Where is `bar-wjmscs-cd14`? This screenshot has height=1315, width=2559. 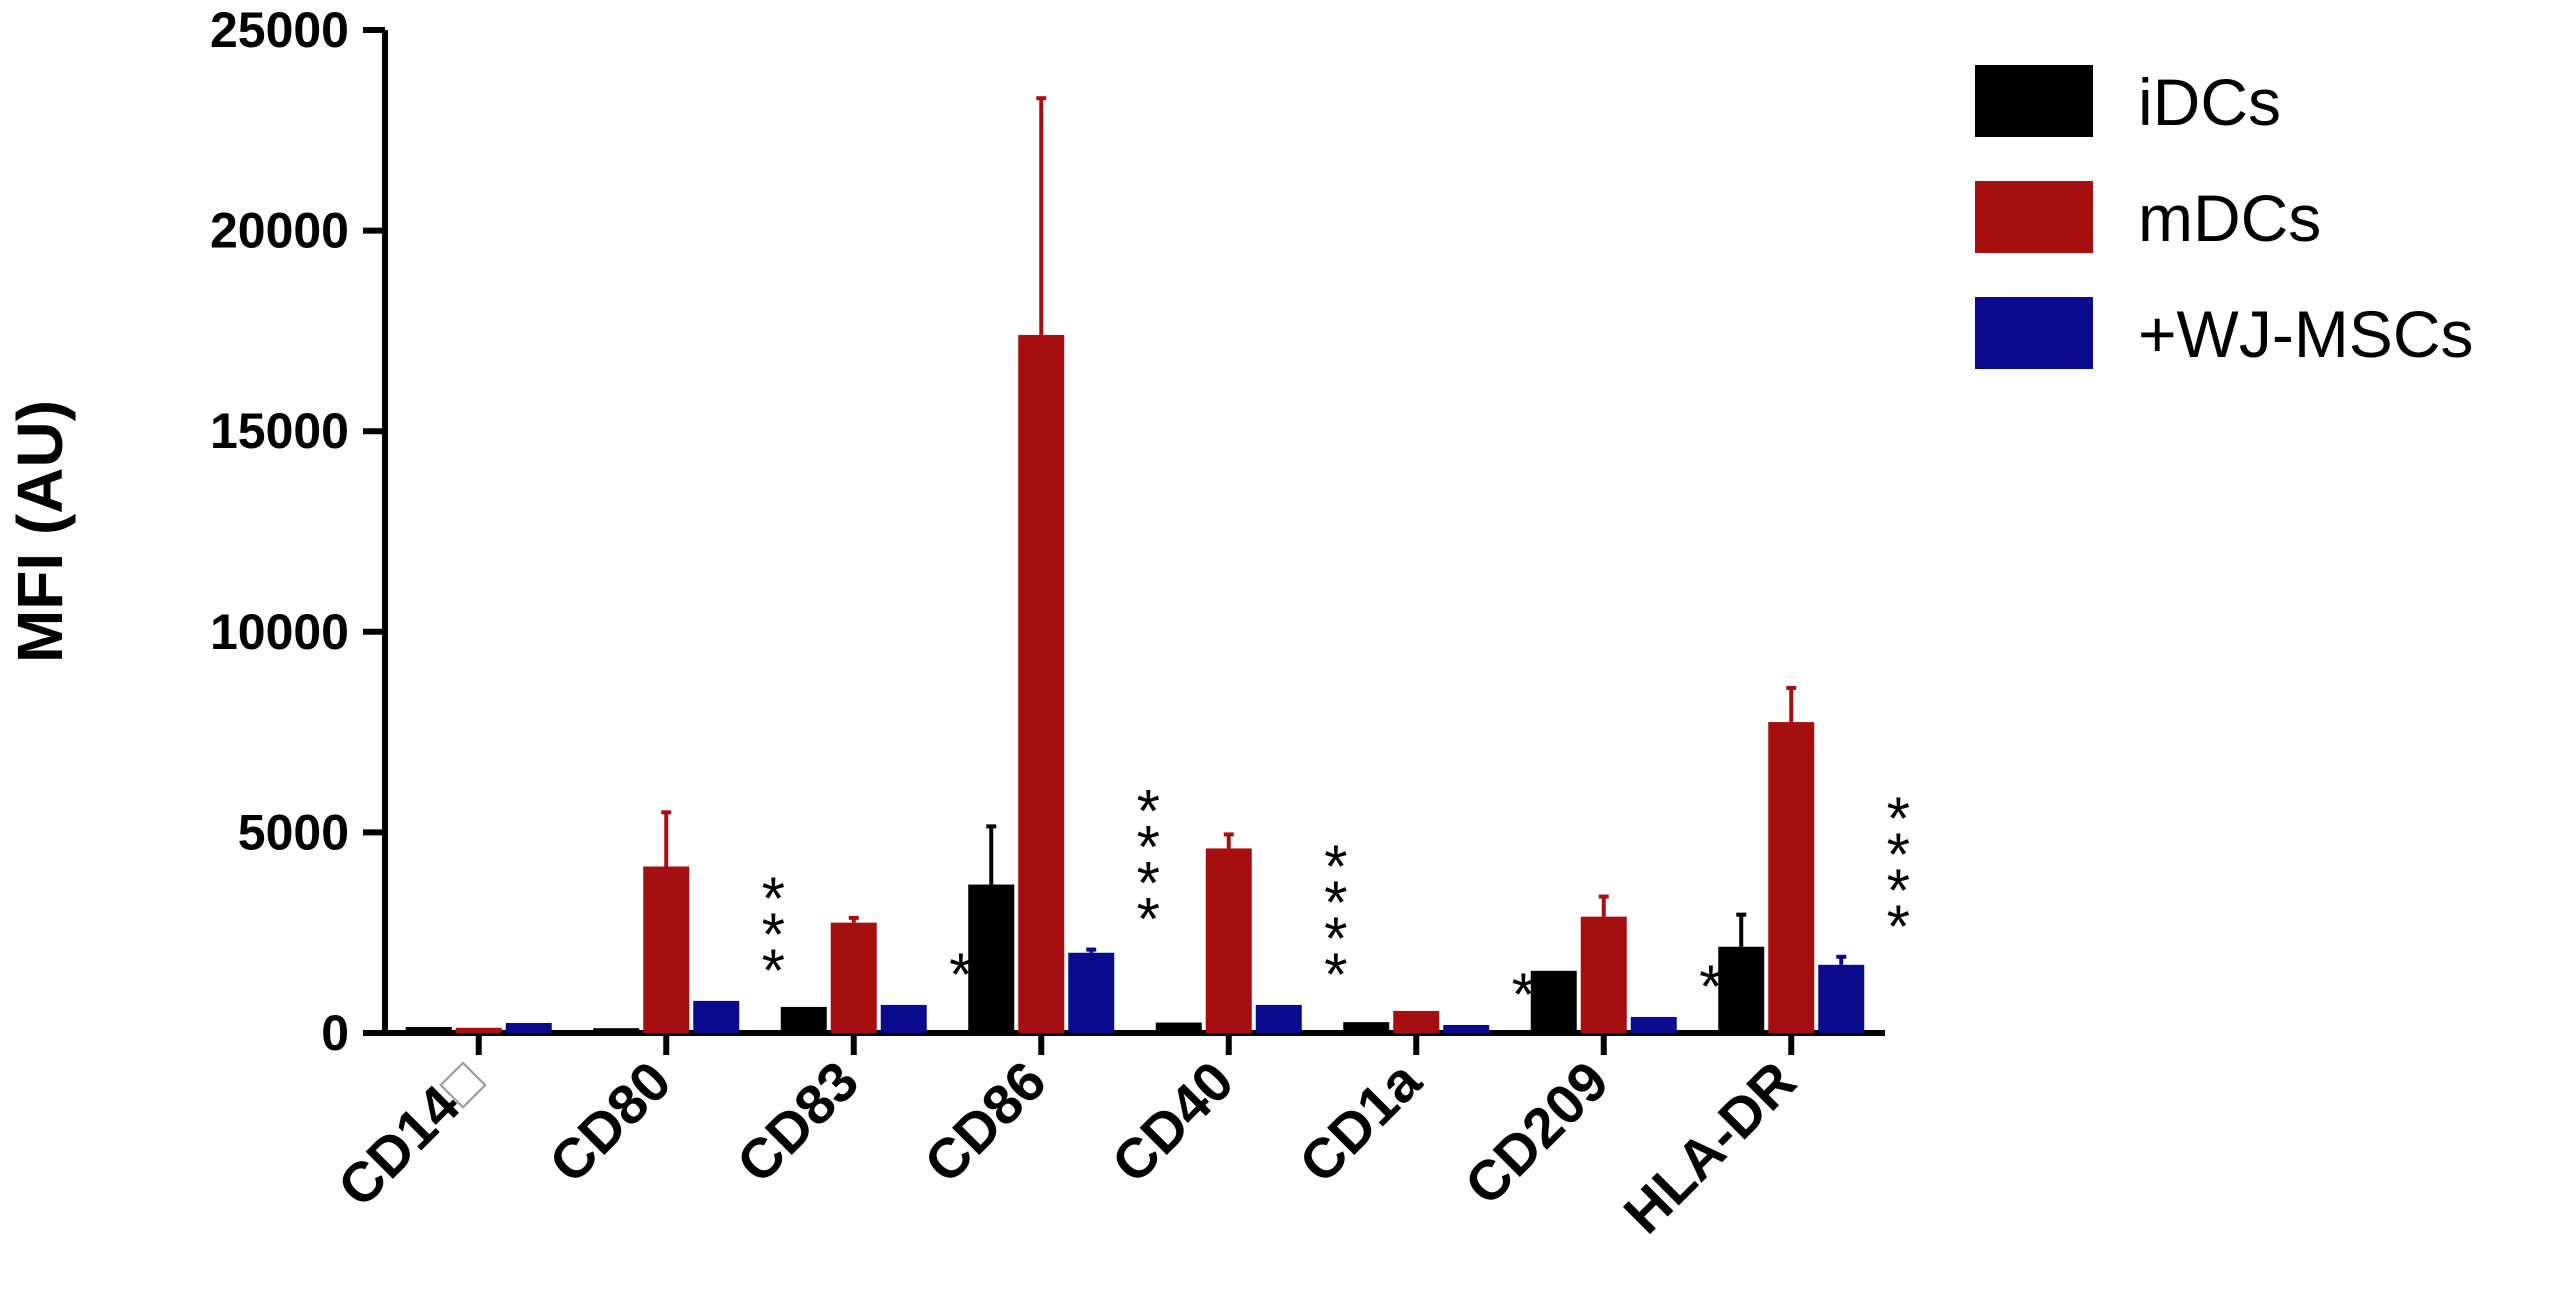 bar-wjmscs-cd14 is located at coordinates (528, 1027).